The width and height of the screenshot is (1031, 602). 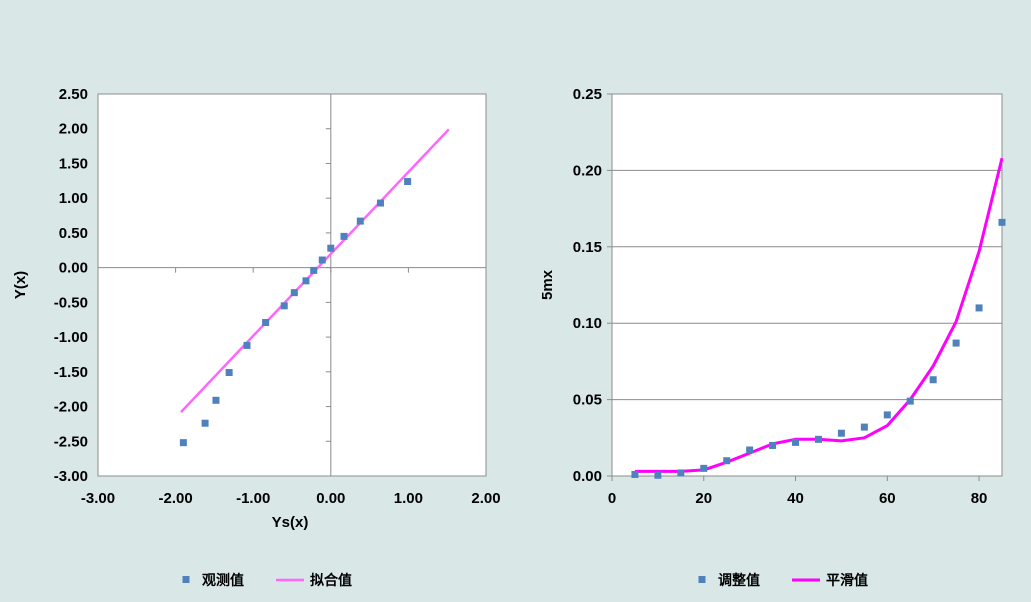 I want to click on y-tick-label: 0.50, so click(x=73, y=233).